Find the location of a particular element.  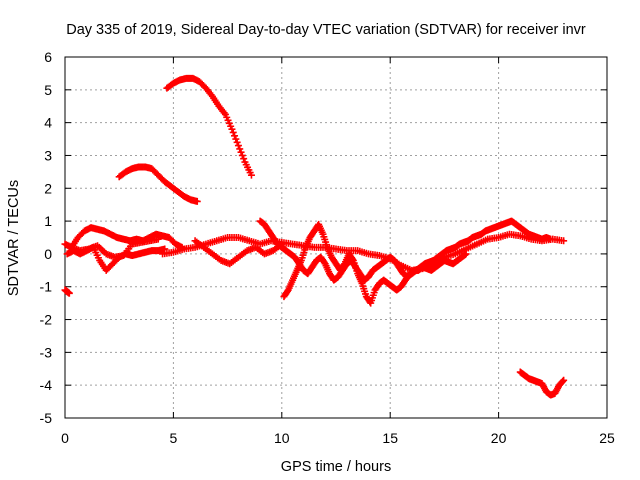

y-tick-label: -3 is located at coordinates (46, 352).